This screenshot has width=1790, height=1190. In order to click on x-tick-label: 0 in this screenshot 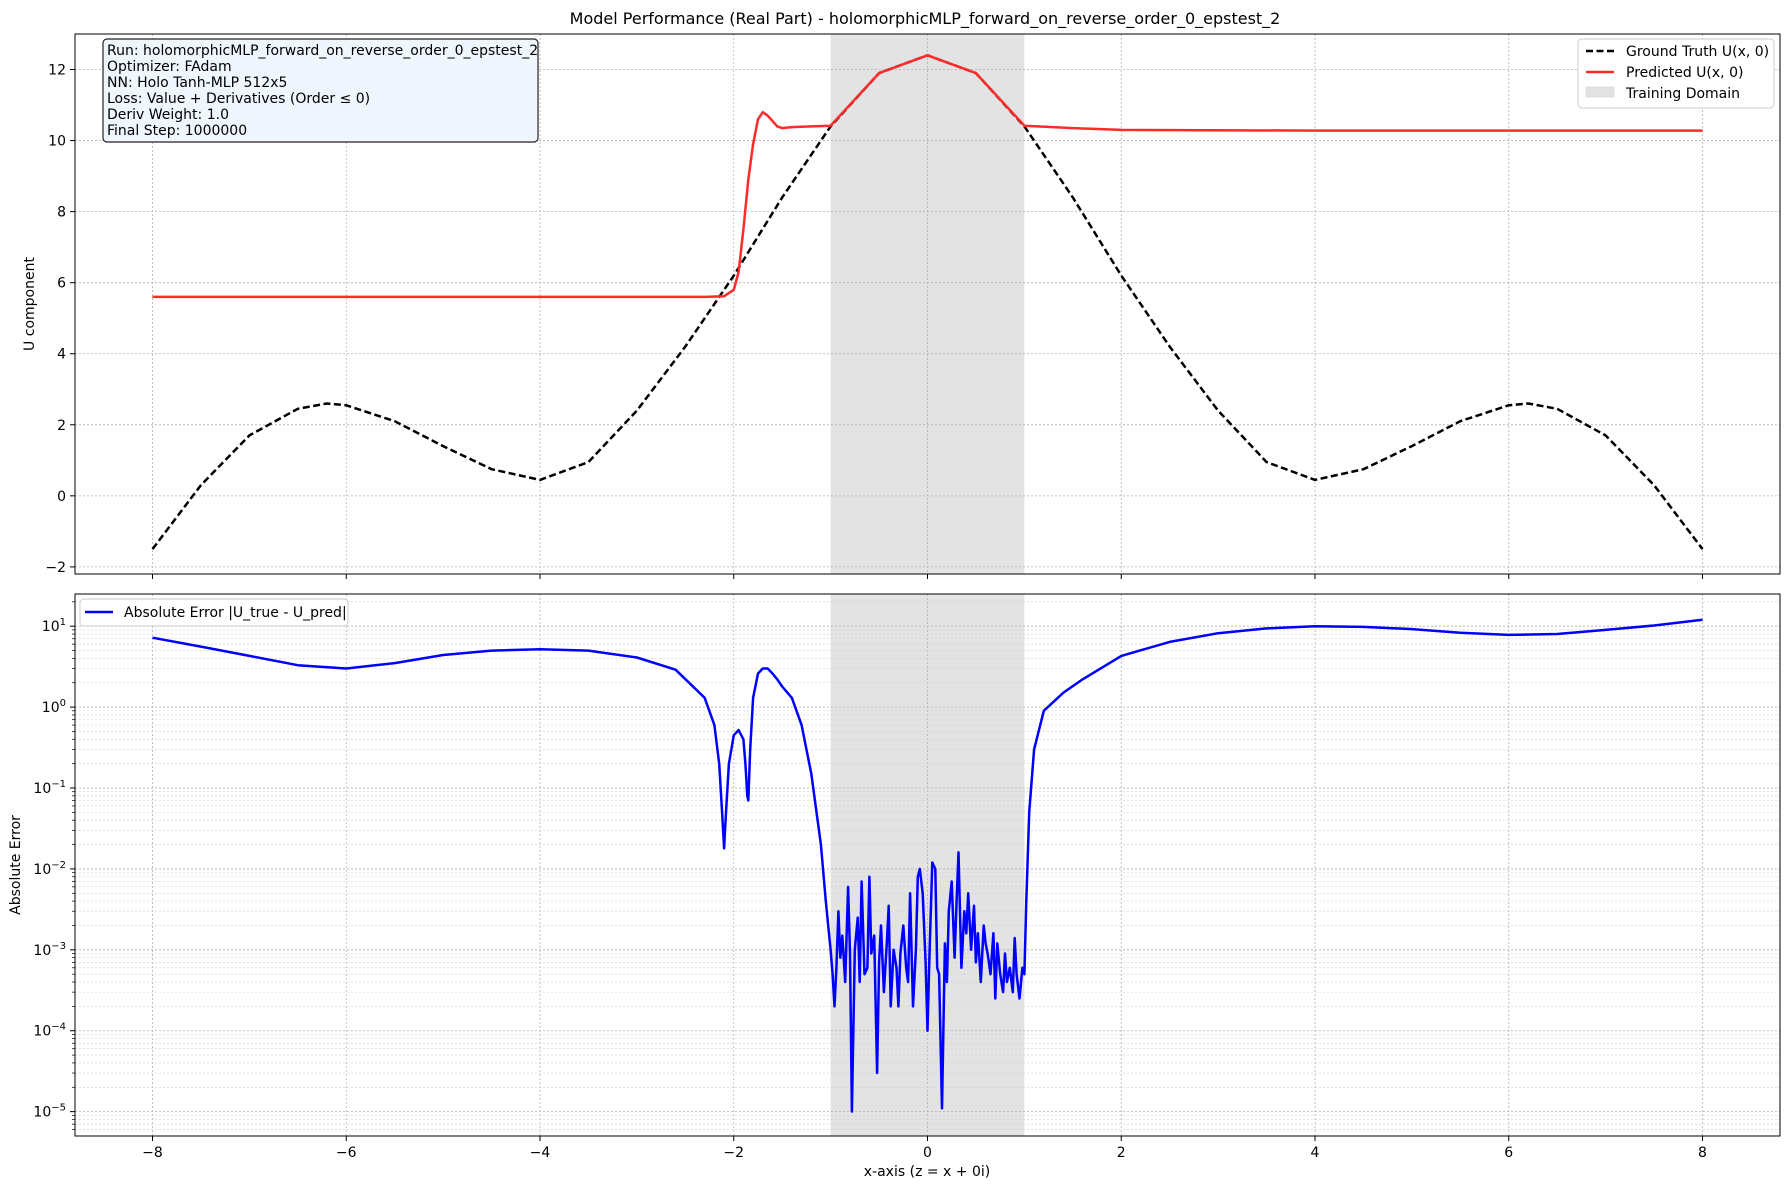, I will do `click(927, 1153)`.